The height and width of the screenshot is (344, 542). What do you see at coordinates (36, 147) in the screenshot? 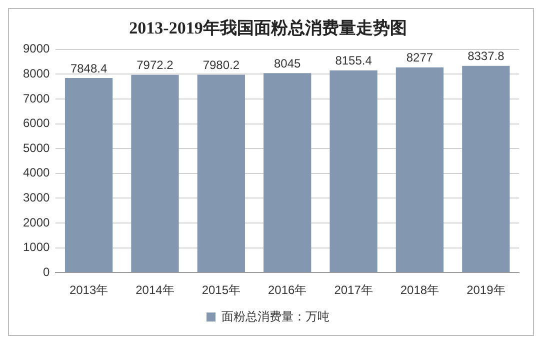
I see `y-tick-label: 5000` at bounding box center [36, 147].